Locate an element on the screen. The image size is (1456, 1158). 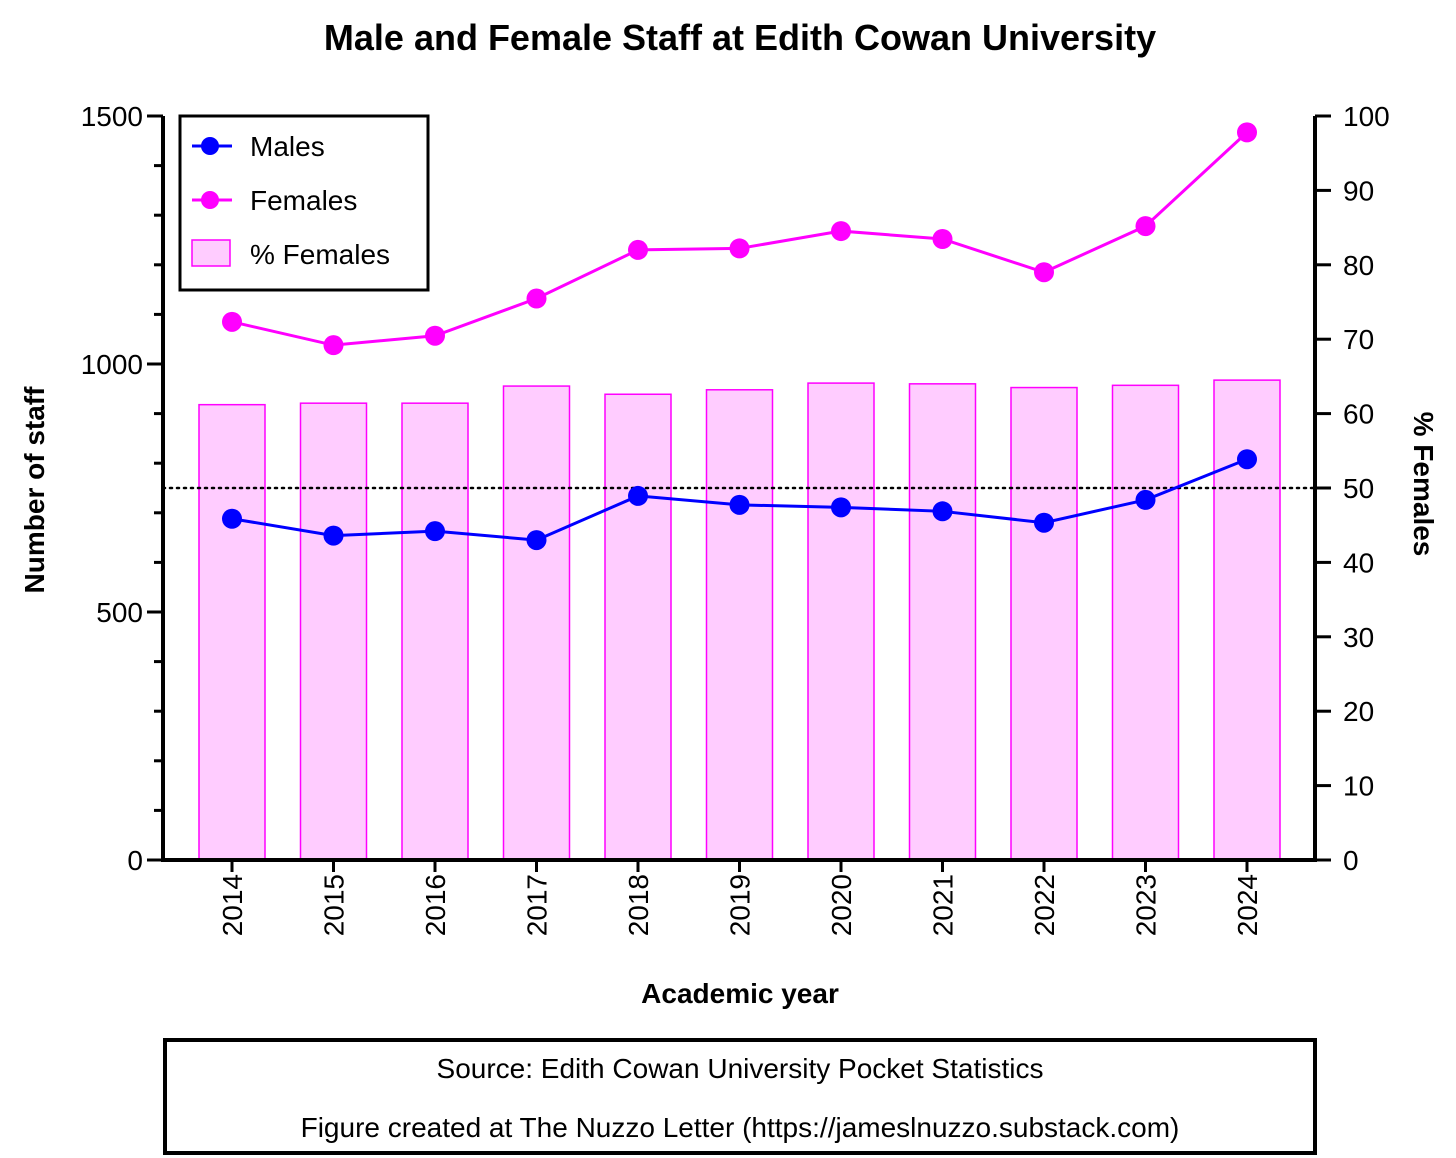
legend-males-label: Males is located at coordinates (287, 146).